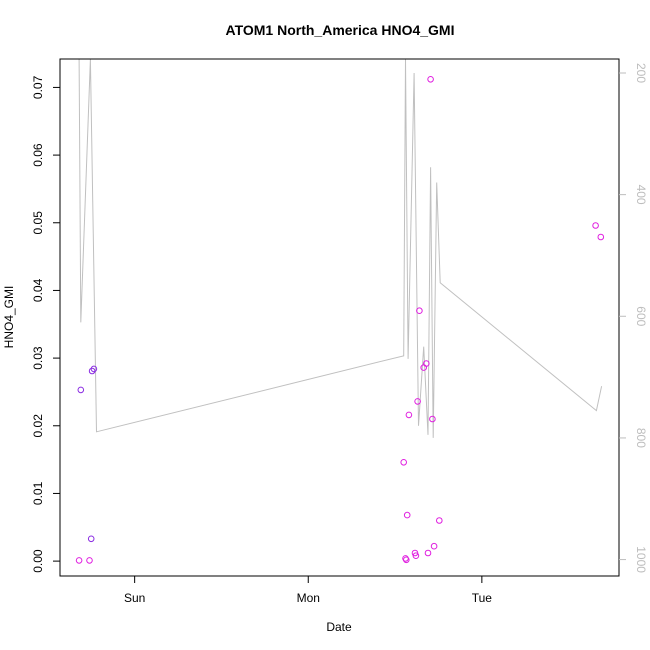 The image size is (650, 650). I want to click on x-tick-label: Sun, so click(134, 598).